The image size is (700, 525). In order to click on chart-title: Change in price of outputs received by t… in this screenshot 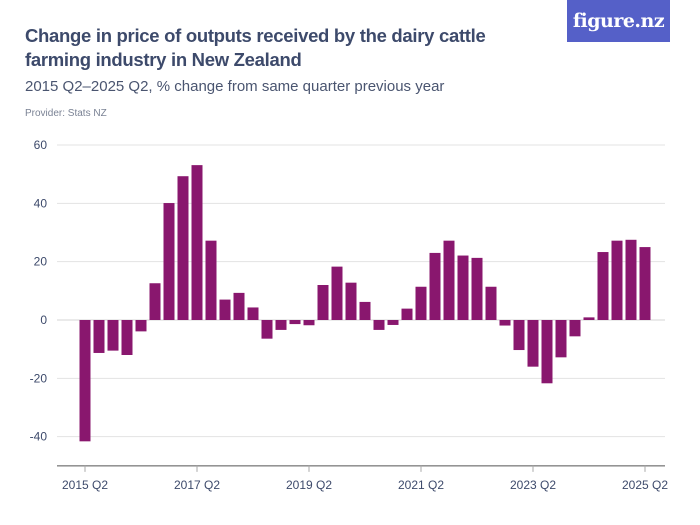, I will do `click(255, 47)`.